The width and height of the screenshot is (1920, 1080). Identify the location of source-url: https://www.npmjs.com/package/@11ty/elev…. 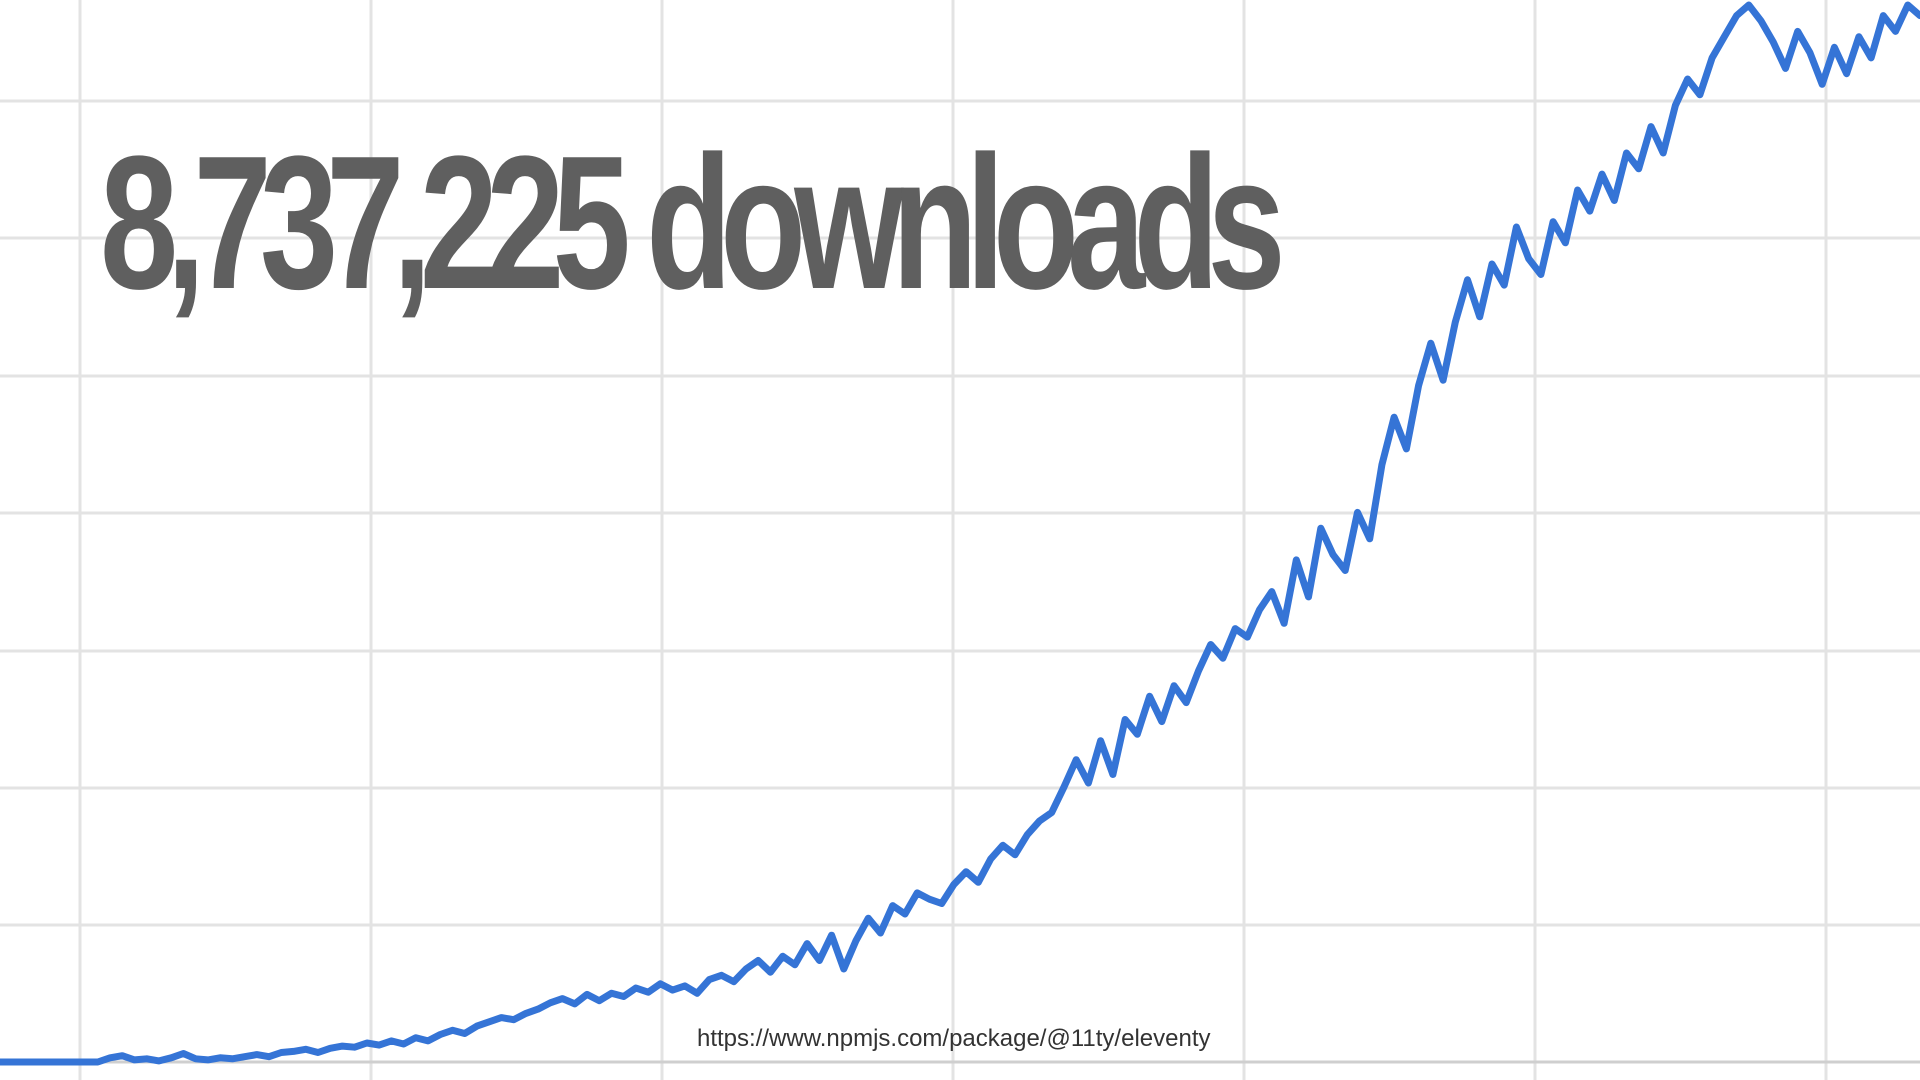
(954, 1038).